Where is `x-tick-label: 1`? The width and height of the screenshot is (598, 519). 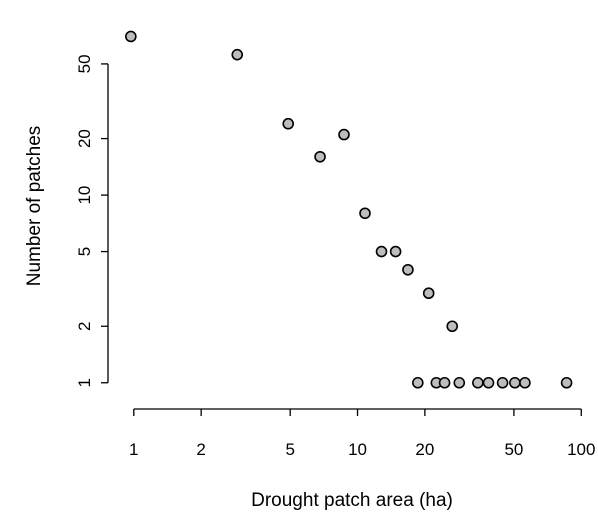
x-tick-label: 1 is located at coordinates (133, 449).